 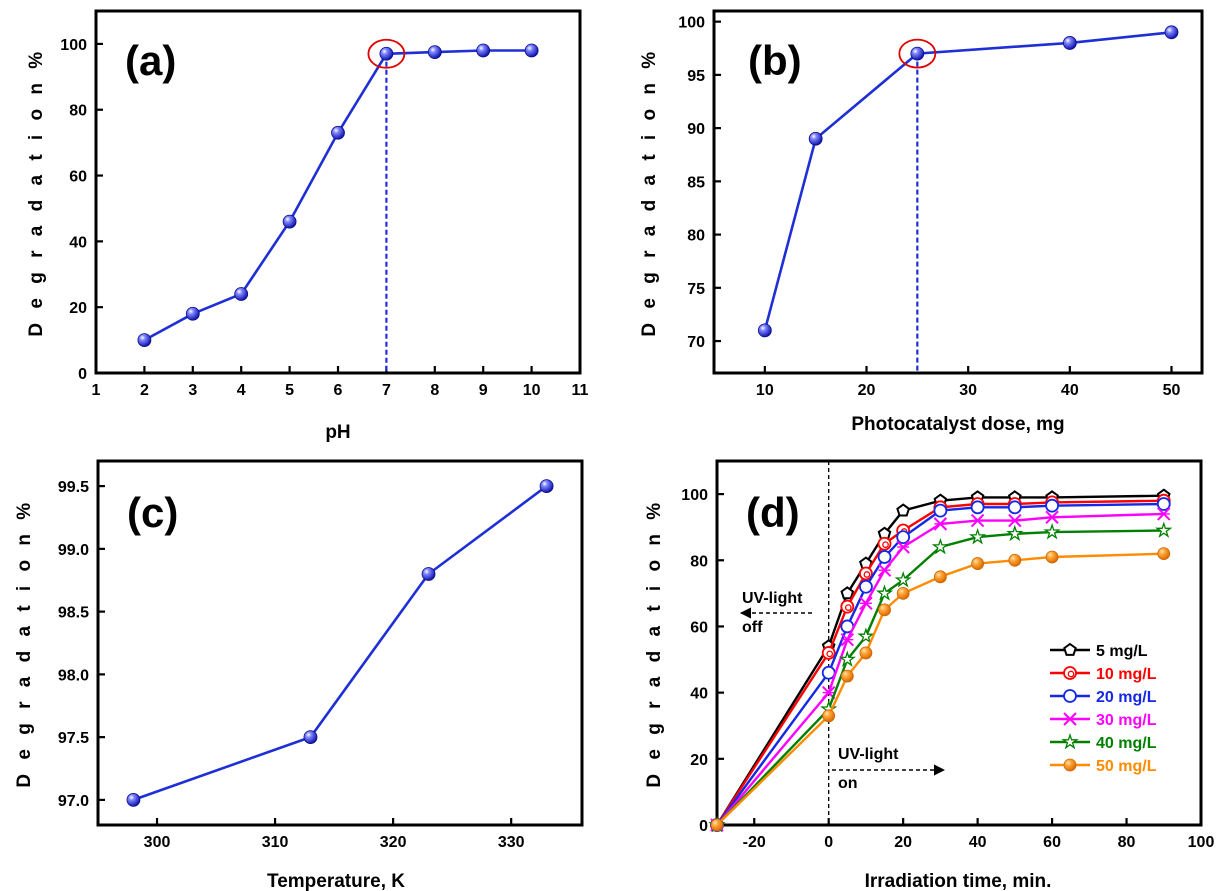 What do you see at coordinates (73, 613) in the screenshot?
I see `y-tick-label: 98.5` at bounding box center [73, 613].